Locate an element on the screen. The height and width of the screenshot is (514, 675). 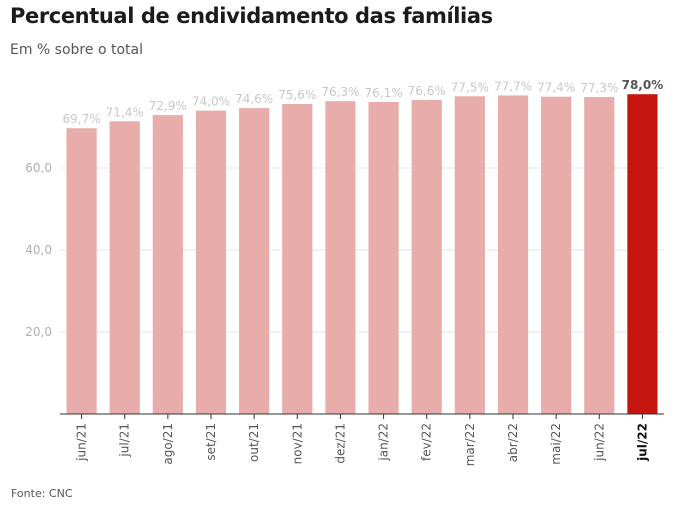
y-tick-label: 40,0 is located at coordinates (38, 250).